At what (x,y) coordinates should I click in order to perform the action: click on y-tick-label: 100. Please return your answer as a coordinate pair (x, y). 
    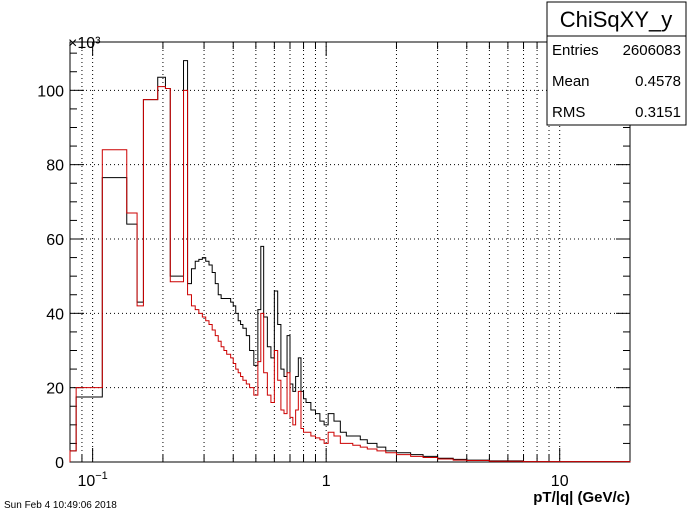
    Looking at the image, I should click on (50, 91).